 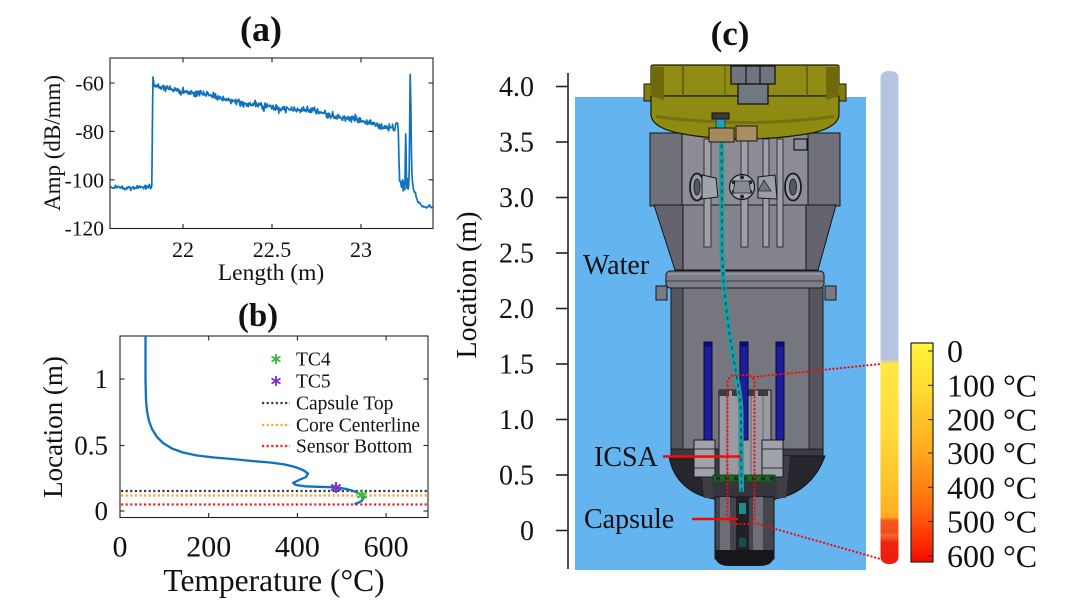 I want to click on svg-text: (b), so click(x=258, y=316).